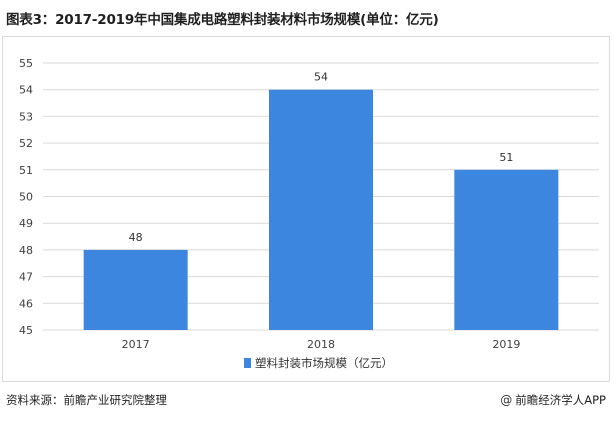 The width and height of the screenshot is (614, 421). Describe the element at coordinates (222, 20) in the screenshot. I see `chart-title: 图表3：2017-2019年中国集成电路塑料封装材料市场规模(单位：亿元)` at that location.